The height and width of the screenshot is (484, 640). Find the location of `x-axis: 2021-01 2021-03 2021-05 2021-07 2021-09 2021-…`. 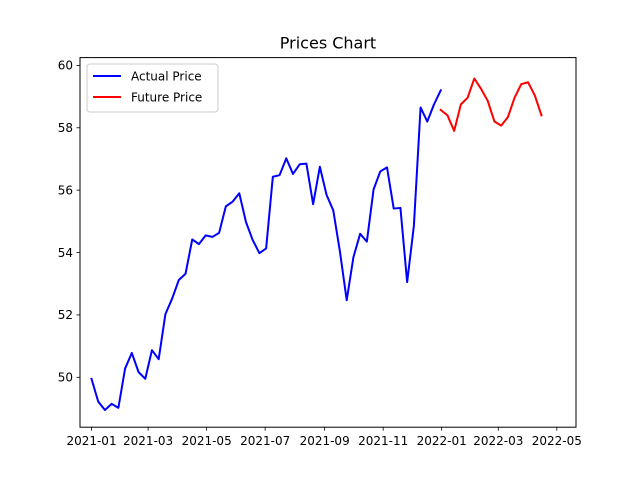

x-axis: 2021-01 2021-03 2021-05 2021-07 2021-09 2021-… is located at coordinates (324, 437).